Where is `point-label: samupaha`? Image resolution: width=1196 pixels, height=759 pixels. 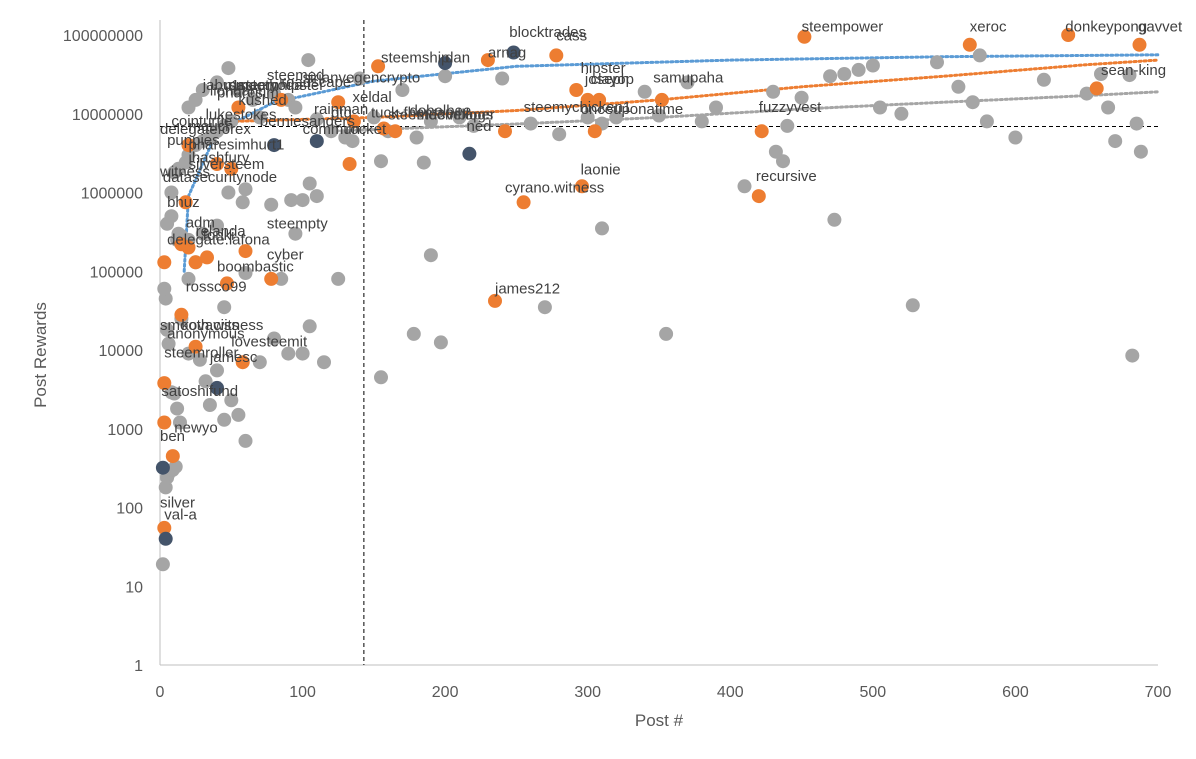
point-label: samupaha is located at coordinates (688, 77).